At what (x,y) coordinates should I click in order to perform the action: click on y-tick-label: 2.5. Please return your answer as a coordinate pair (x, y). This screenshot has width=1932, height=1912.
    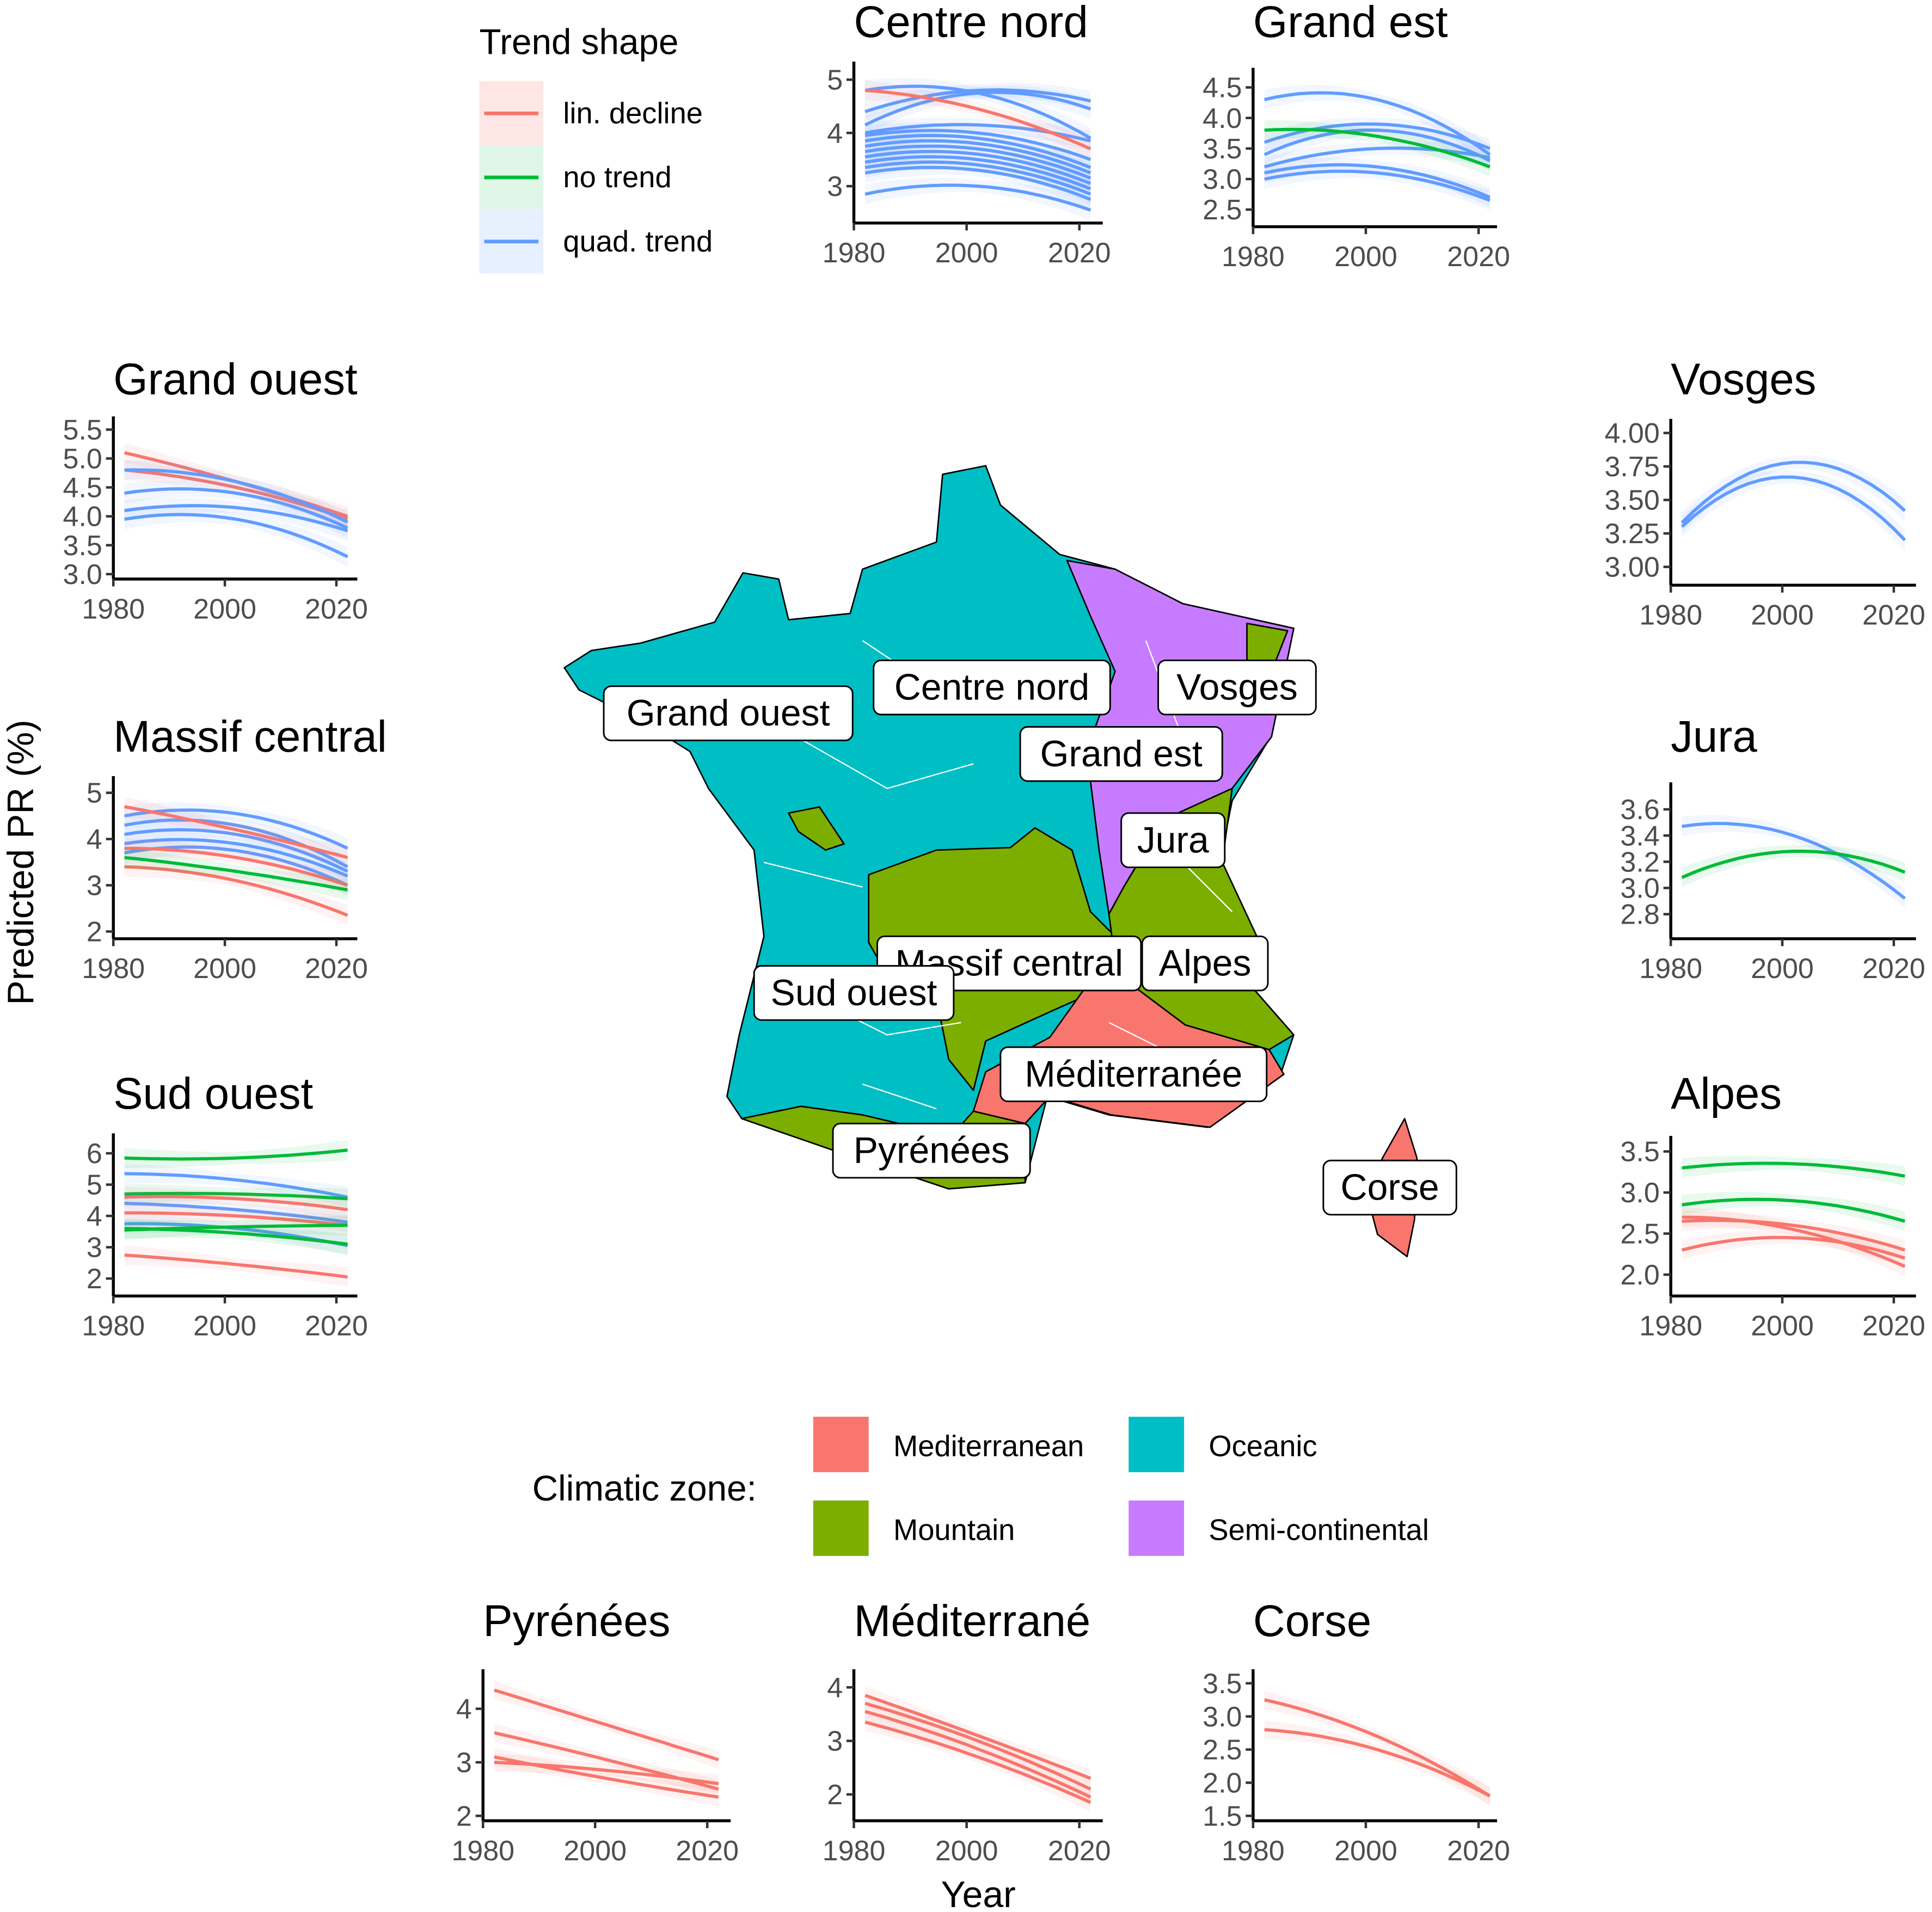
    Looking at the image, I should click on (1222, 210).